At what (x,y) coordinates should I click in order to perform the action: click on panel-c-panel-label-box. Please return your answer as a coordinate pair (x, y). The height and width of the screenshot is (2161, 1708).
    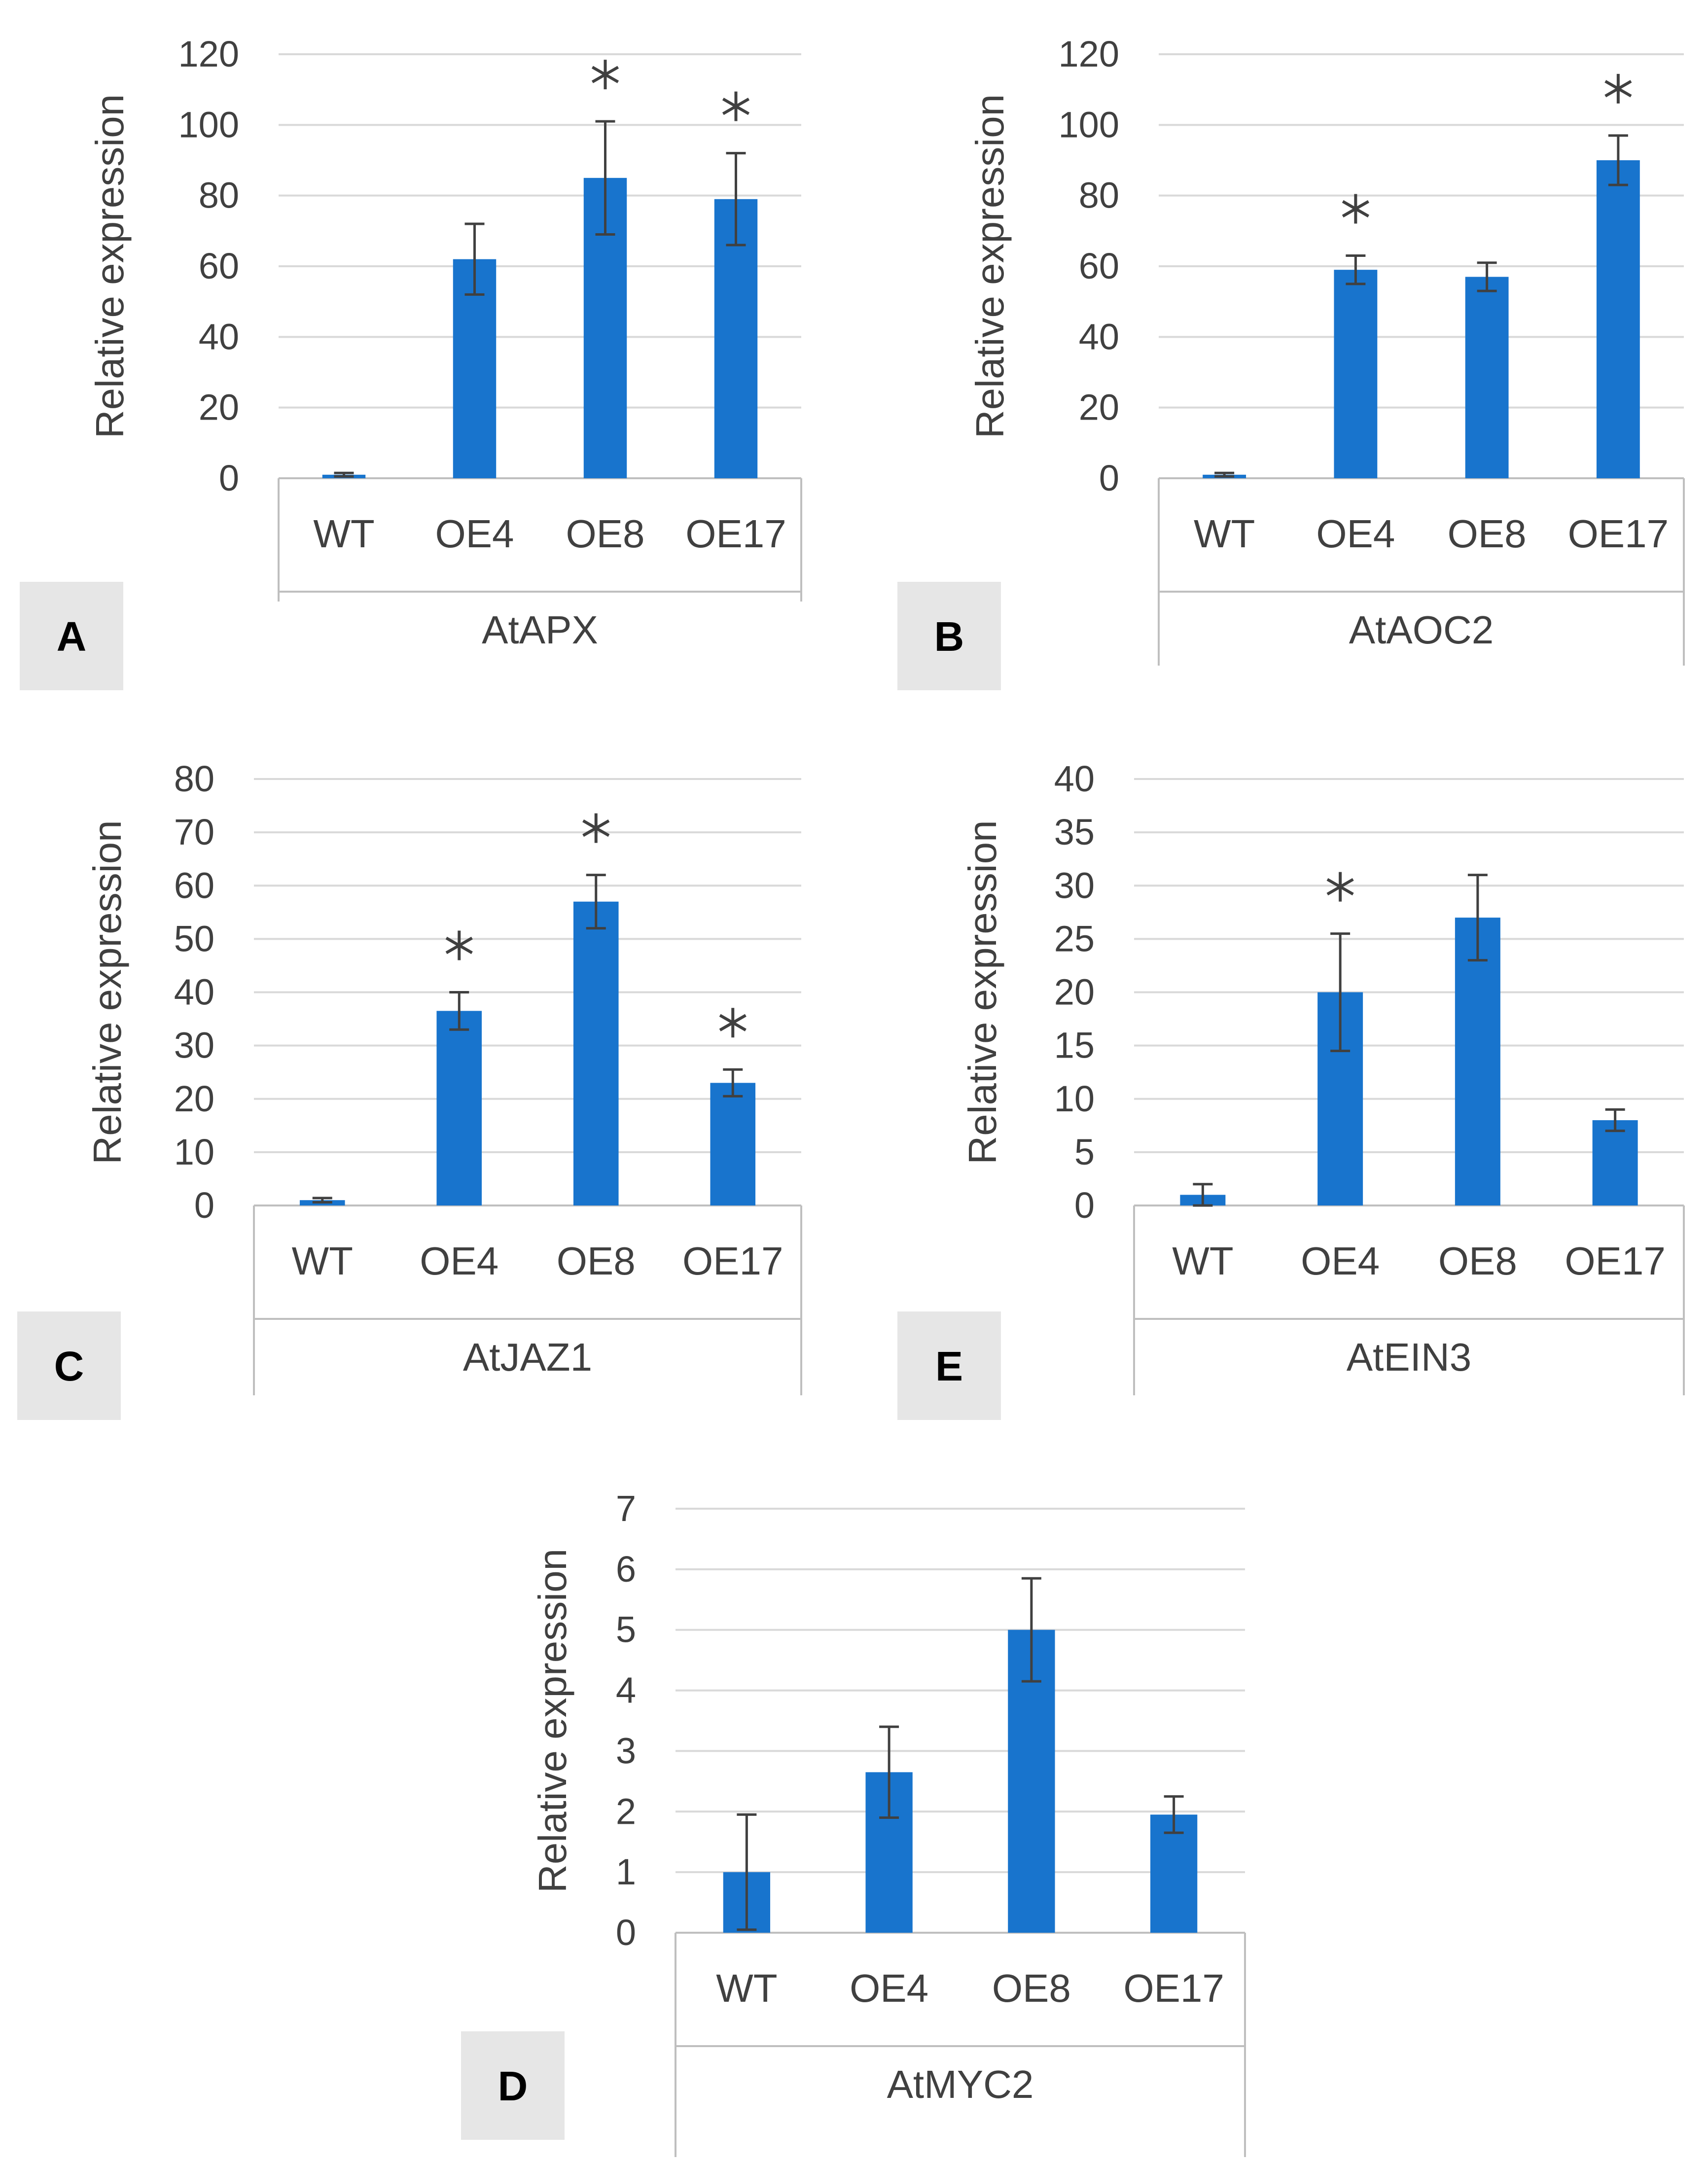
    Looking at the image, I should click on (69, 1365).